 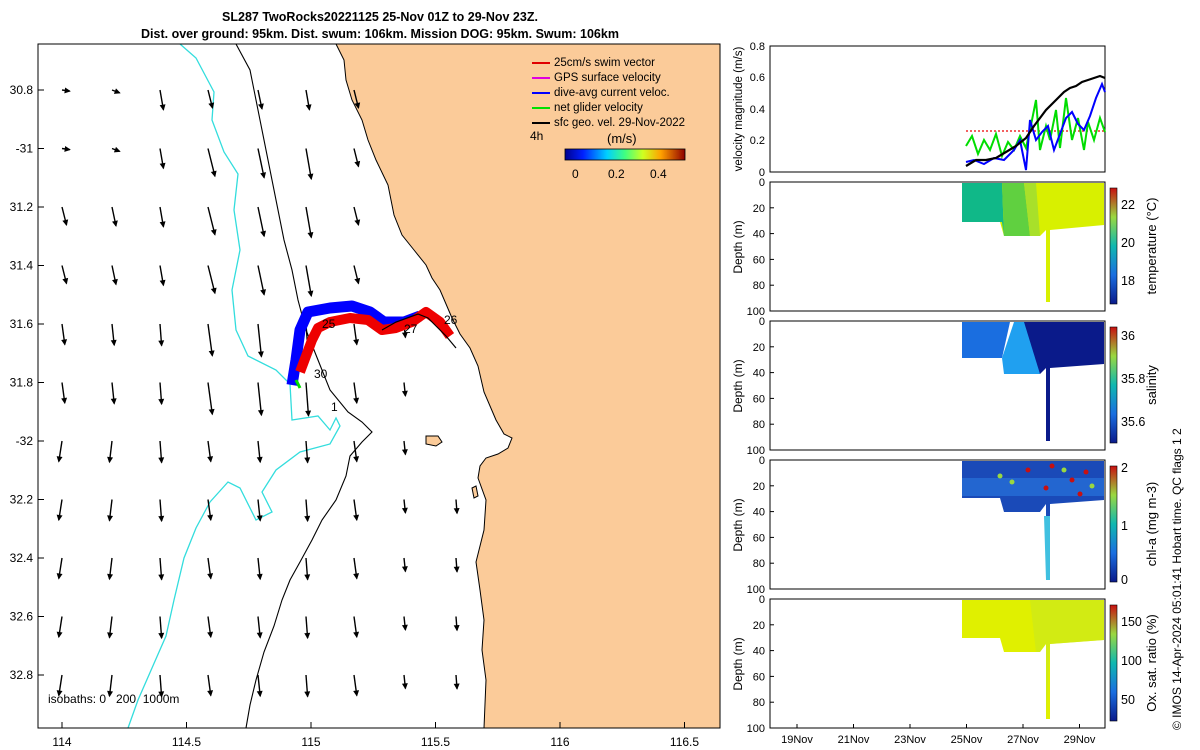 What do you see at coordinates (759, 235) in the screenshot?
I see `depth-tick-label: 40` at bounding box center [759, 235].